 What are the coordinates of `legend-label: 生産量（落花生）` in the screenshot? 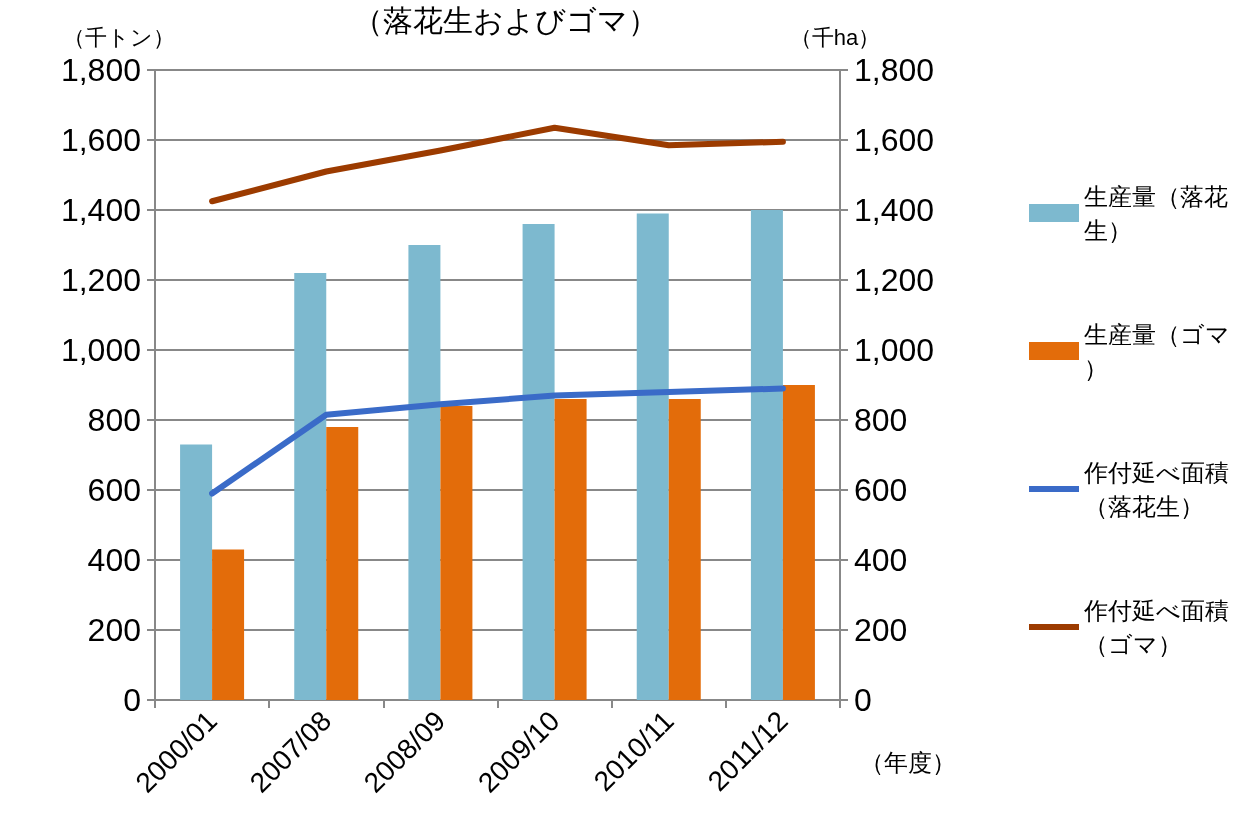 It's located at (1156, 213).